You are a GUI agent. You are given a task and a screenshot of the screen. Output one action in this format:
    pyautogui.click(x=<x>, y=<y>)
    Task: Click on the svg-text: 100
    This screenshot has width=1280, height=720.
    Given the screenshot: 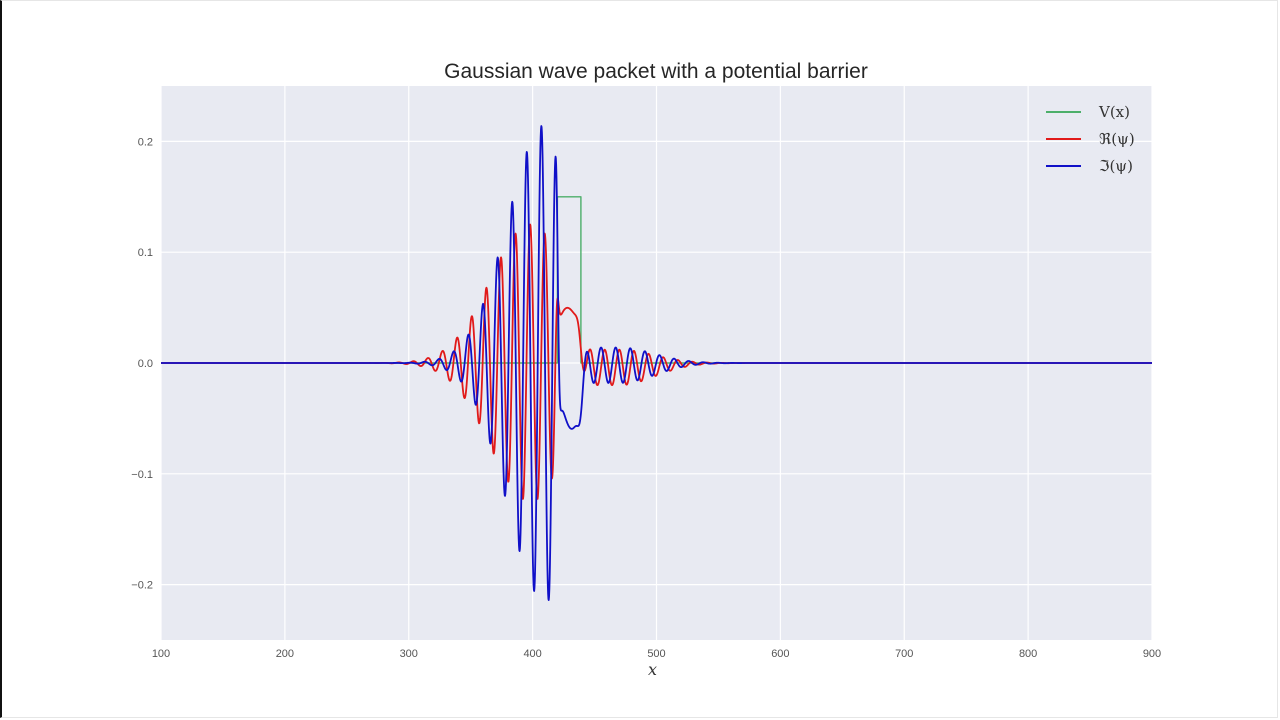 What is the action you would take?
    pyautogui.click(x=161, y=654)
    